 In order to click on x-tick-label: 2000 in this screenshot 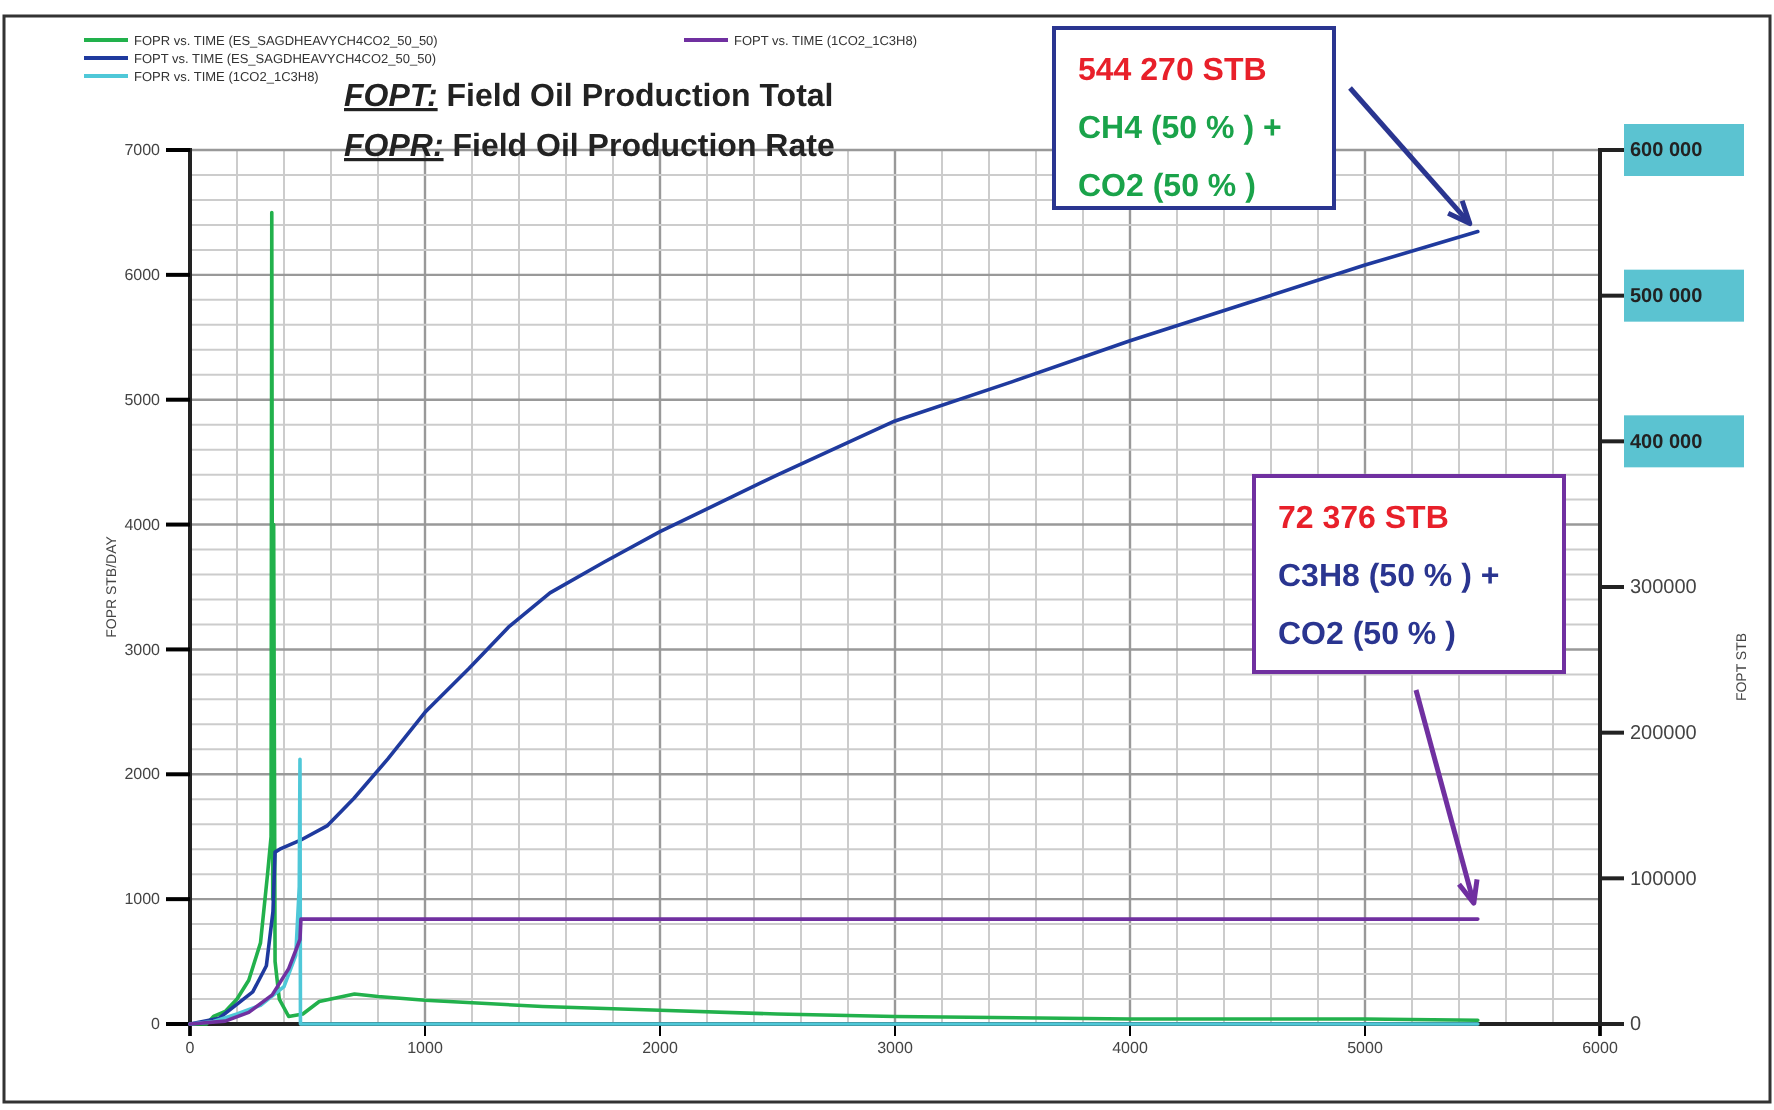, I will do `click(660, 1048)`.